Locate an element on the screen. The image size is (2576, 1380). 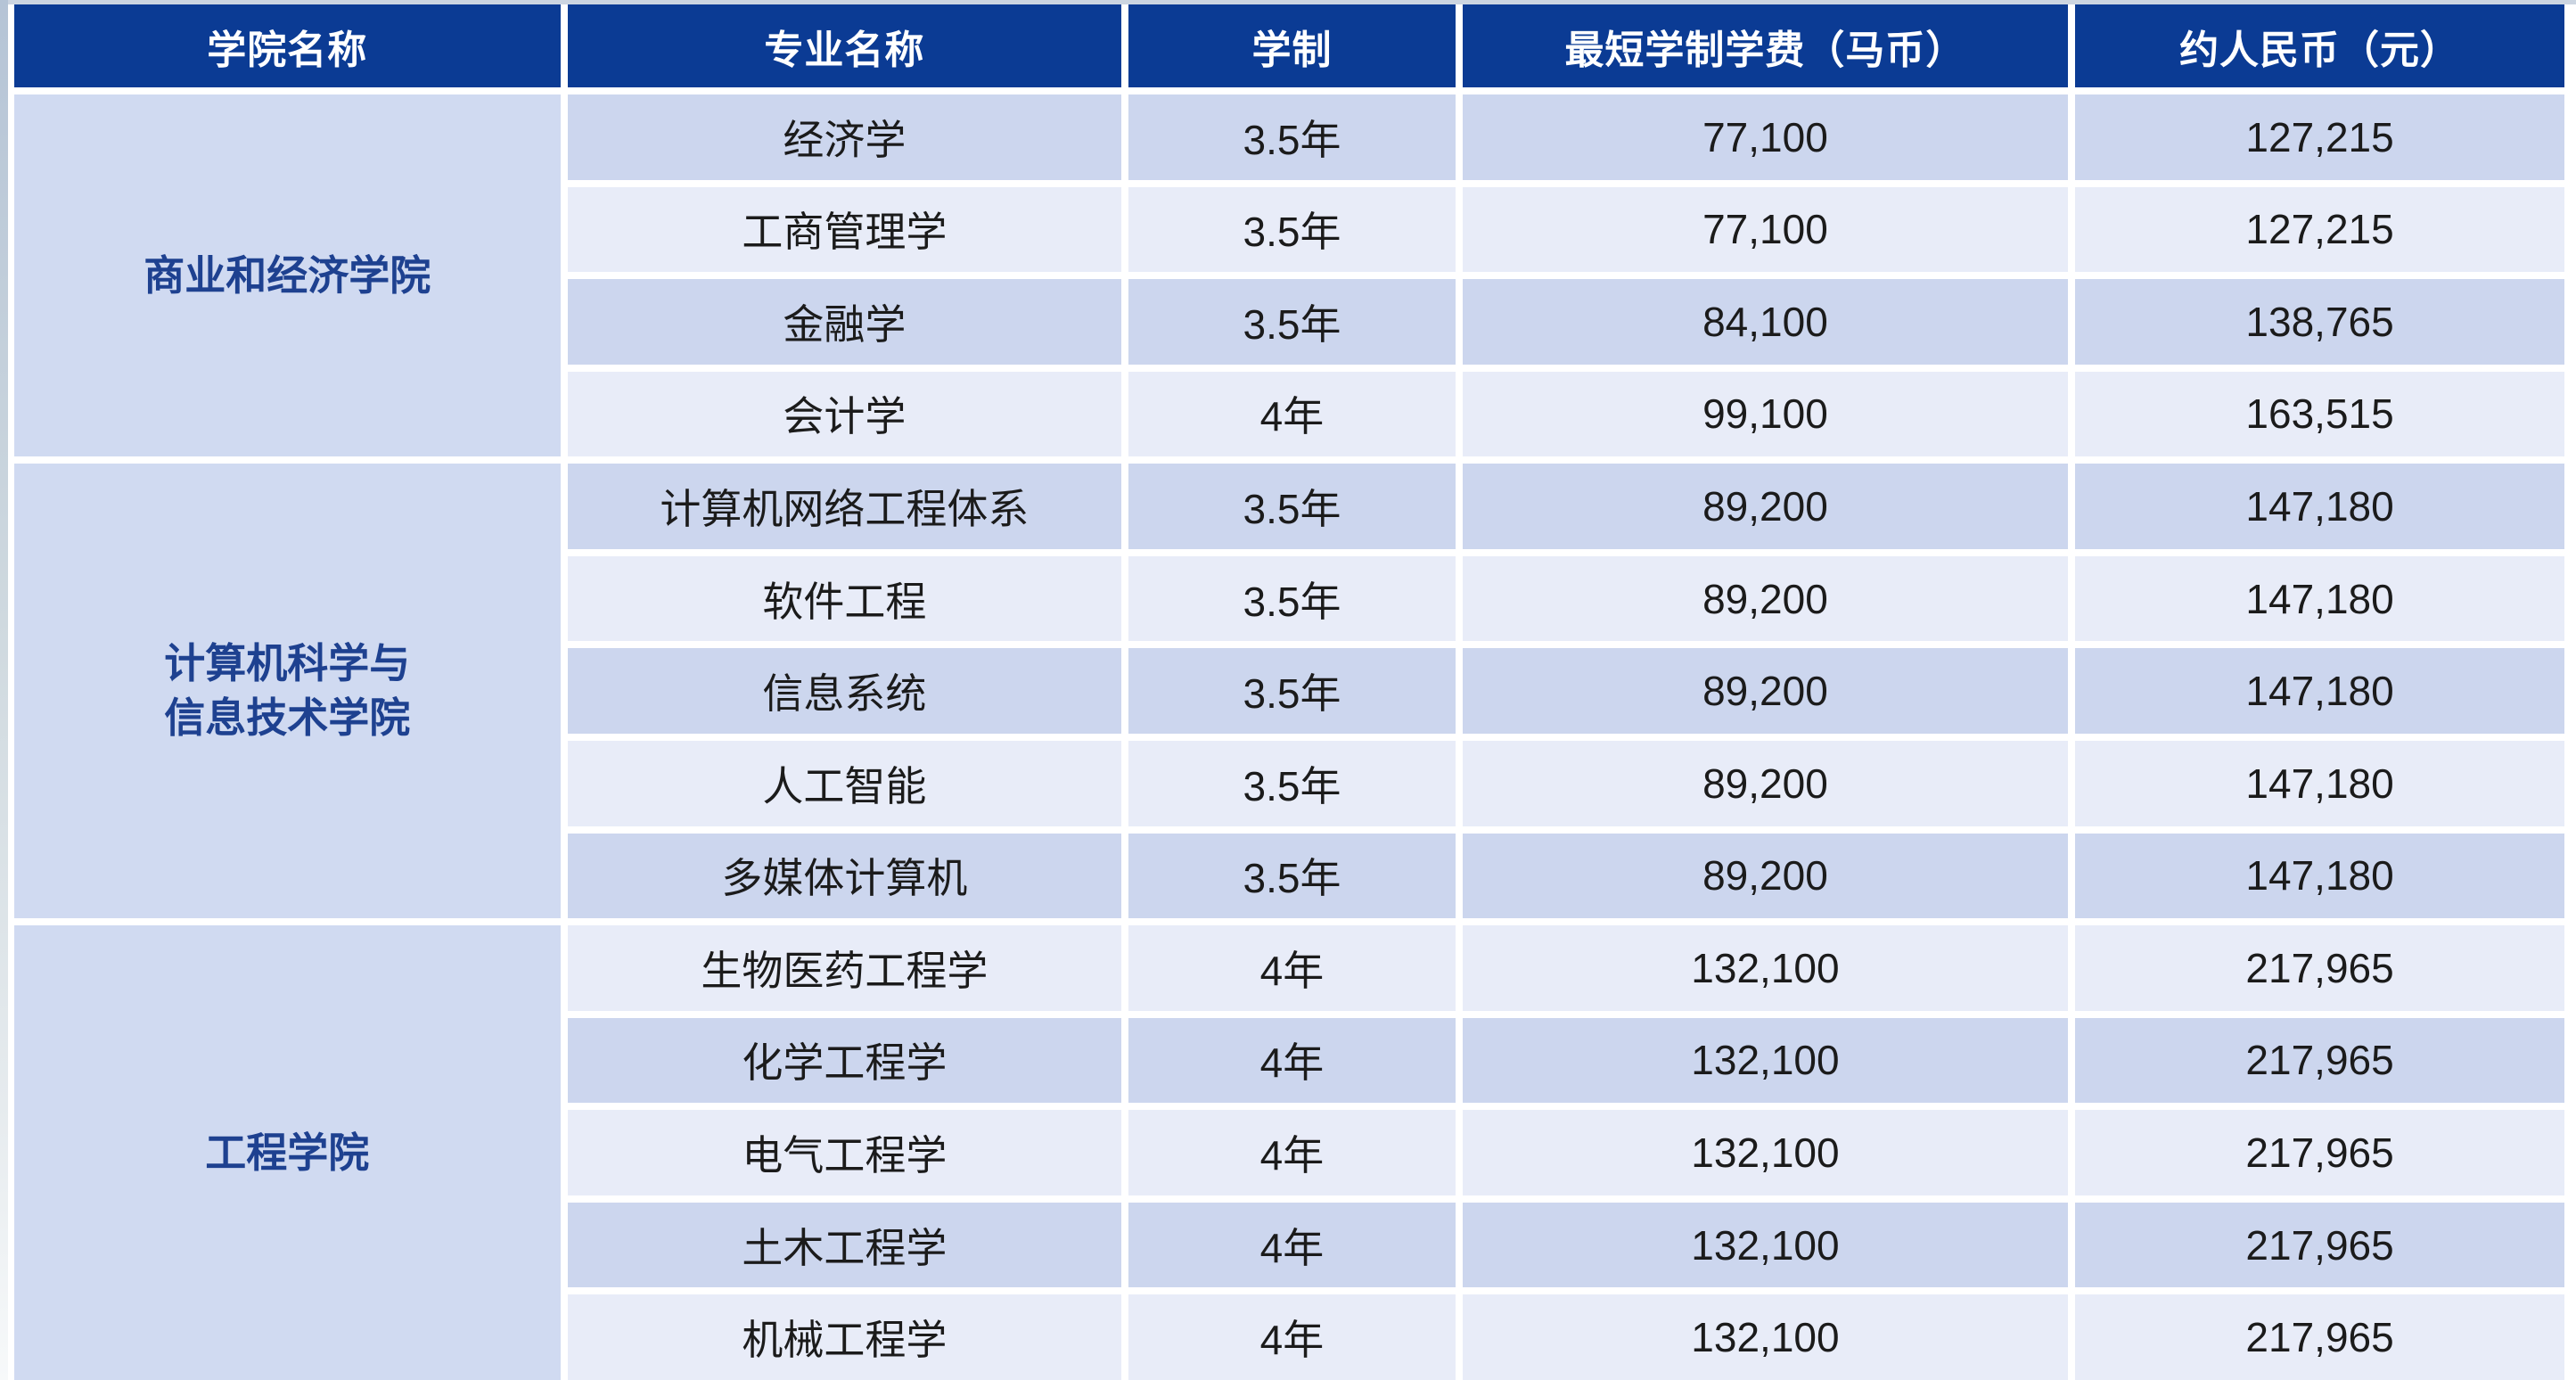
major-cell: 生物医药工程学 is located at coordinates (845, 968).